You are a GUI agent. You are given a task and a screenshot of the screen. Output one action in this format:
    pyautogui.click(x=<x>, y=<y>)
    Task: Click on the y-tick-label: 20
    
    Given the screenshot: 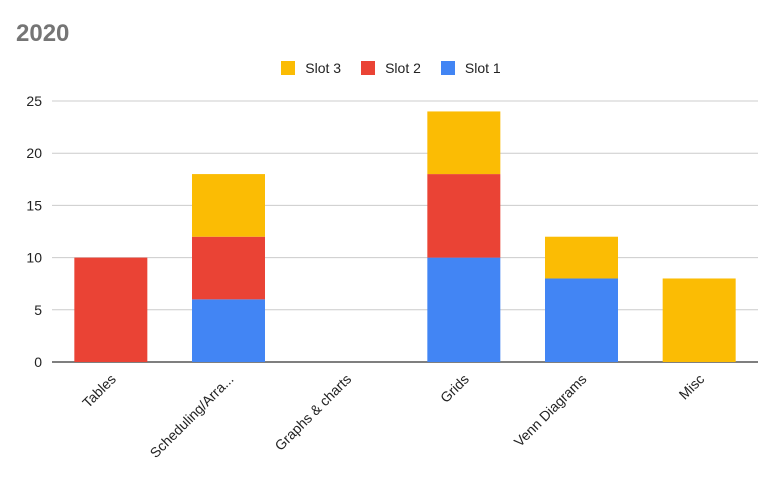 What is the action you would take?
    pyautogui.click(x=34, y=153)
    